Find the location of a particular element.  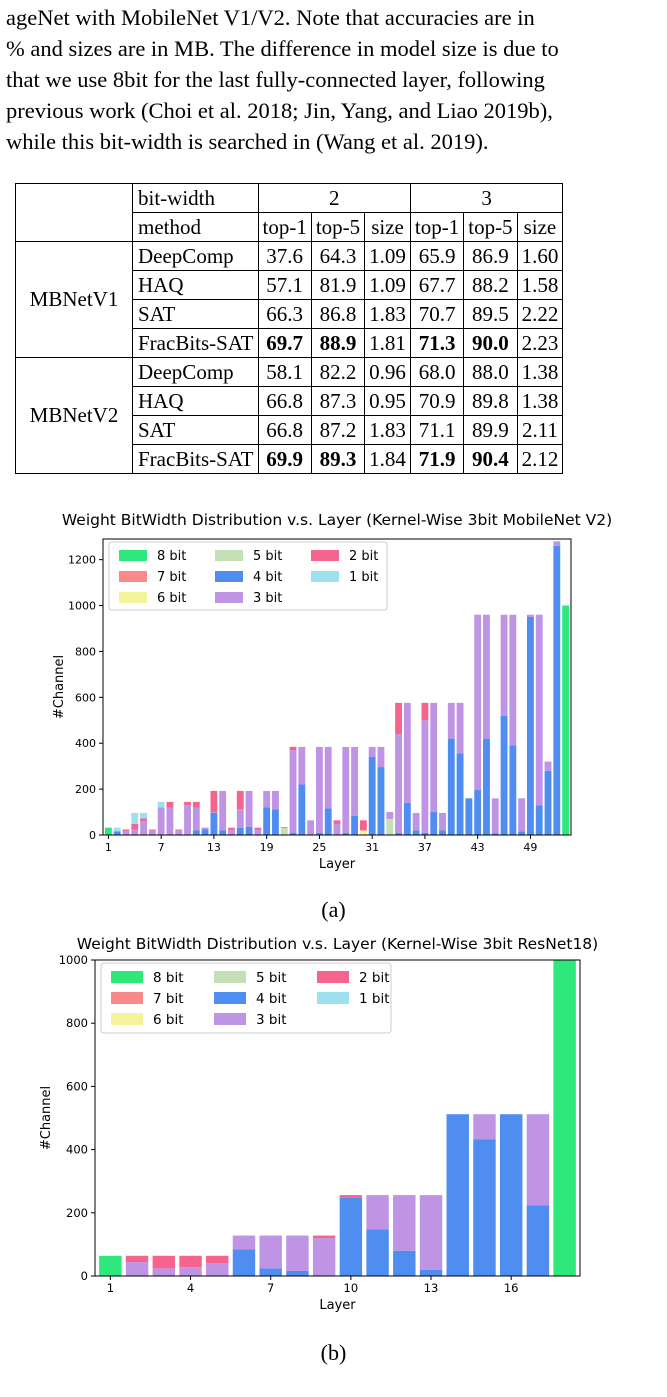

value-cell: 87.2 is located at coordinates (338, 430).